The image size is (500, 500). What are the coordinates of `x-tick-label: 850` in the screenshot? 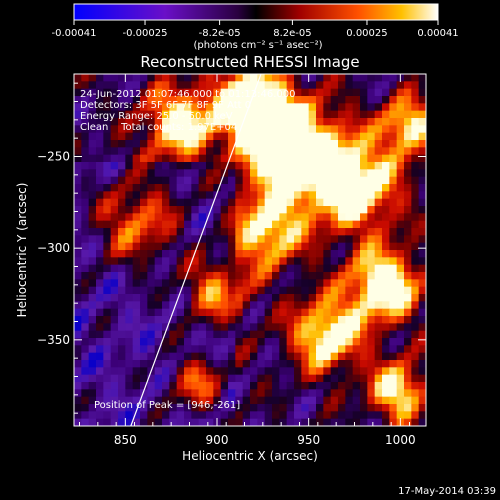 It's located at (125, 440).